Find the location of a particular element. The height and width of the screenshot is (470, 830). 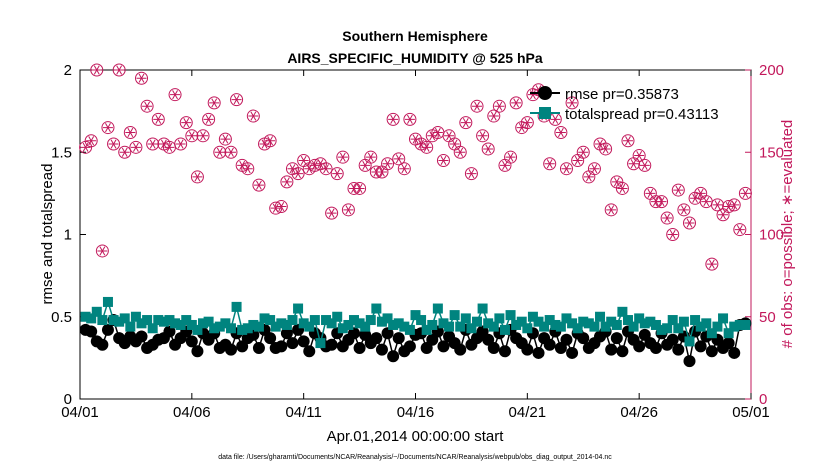

x-tick-label: 04/21 is located at coordinates (528, 412).